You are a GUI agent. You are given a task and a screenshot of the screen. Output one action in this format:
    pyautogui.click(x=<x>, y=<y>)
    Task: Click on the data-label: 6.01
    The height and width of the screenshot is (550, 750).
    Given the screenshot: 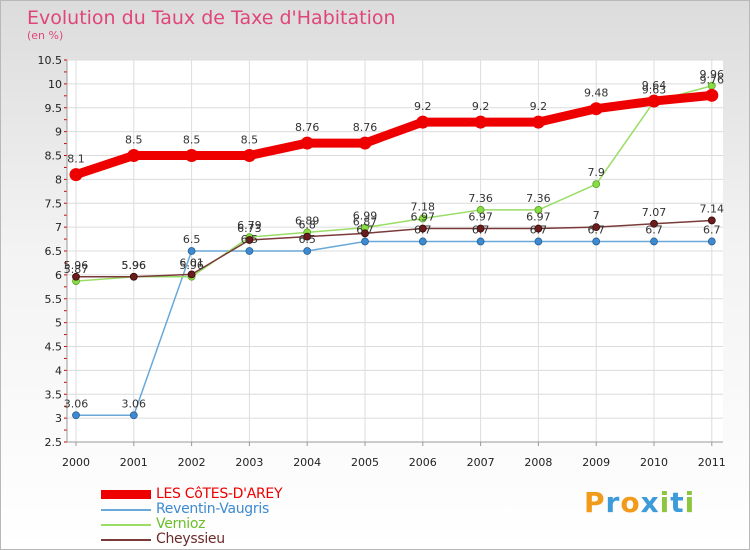 What is the action you would take?
    pyautogui.click(x=191, y=262)
    